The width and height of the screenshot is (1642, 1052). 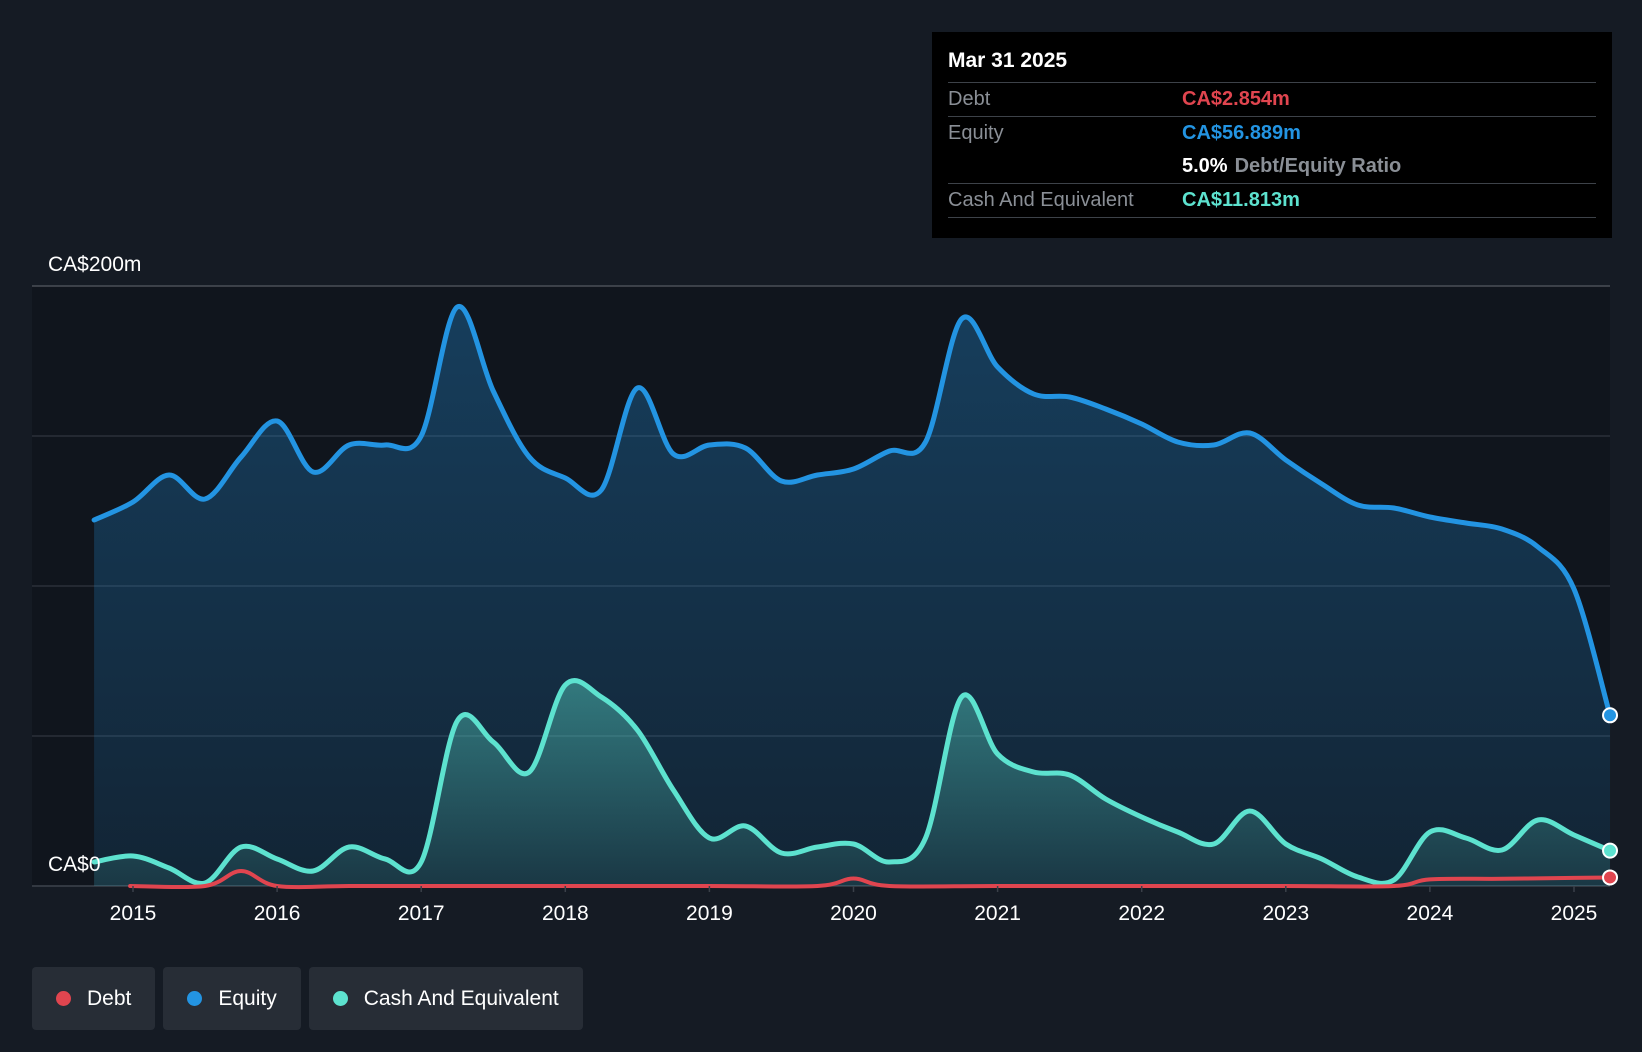 I want to click on end-markers, so click(x=1610, y=796).